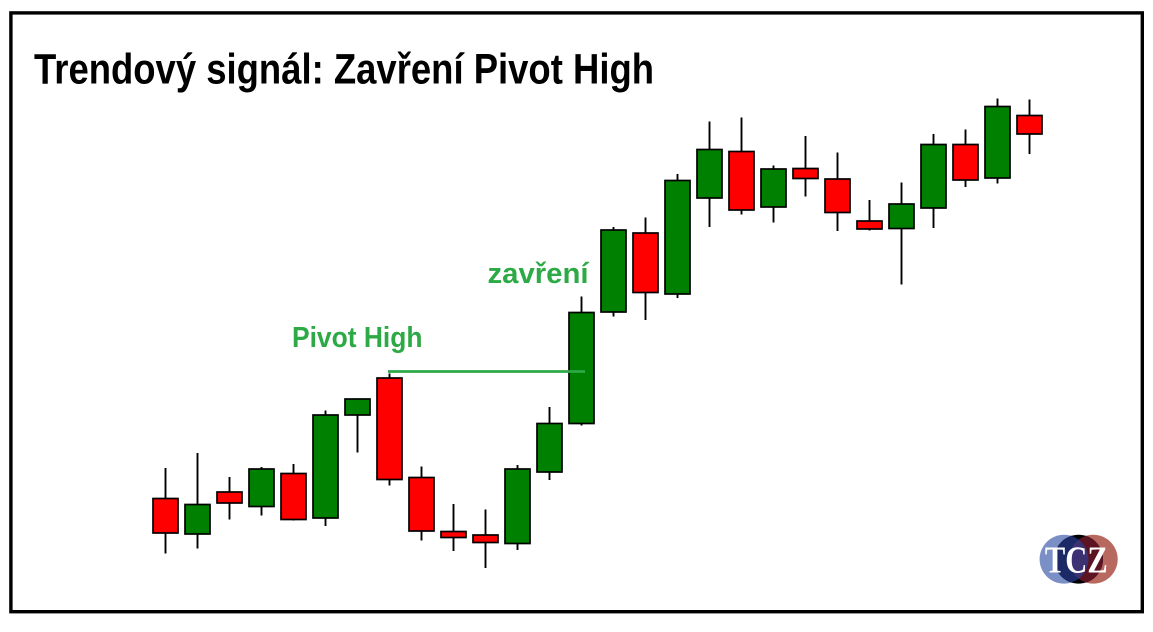  Describe the element at coordinates (357, 338) in the screenshot. I see `svg-text: Pivot High` at that location.